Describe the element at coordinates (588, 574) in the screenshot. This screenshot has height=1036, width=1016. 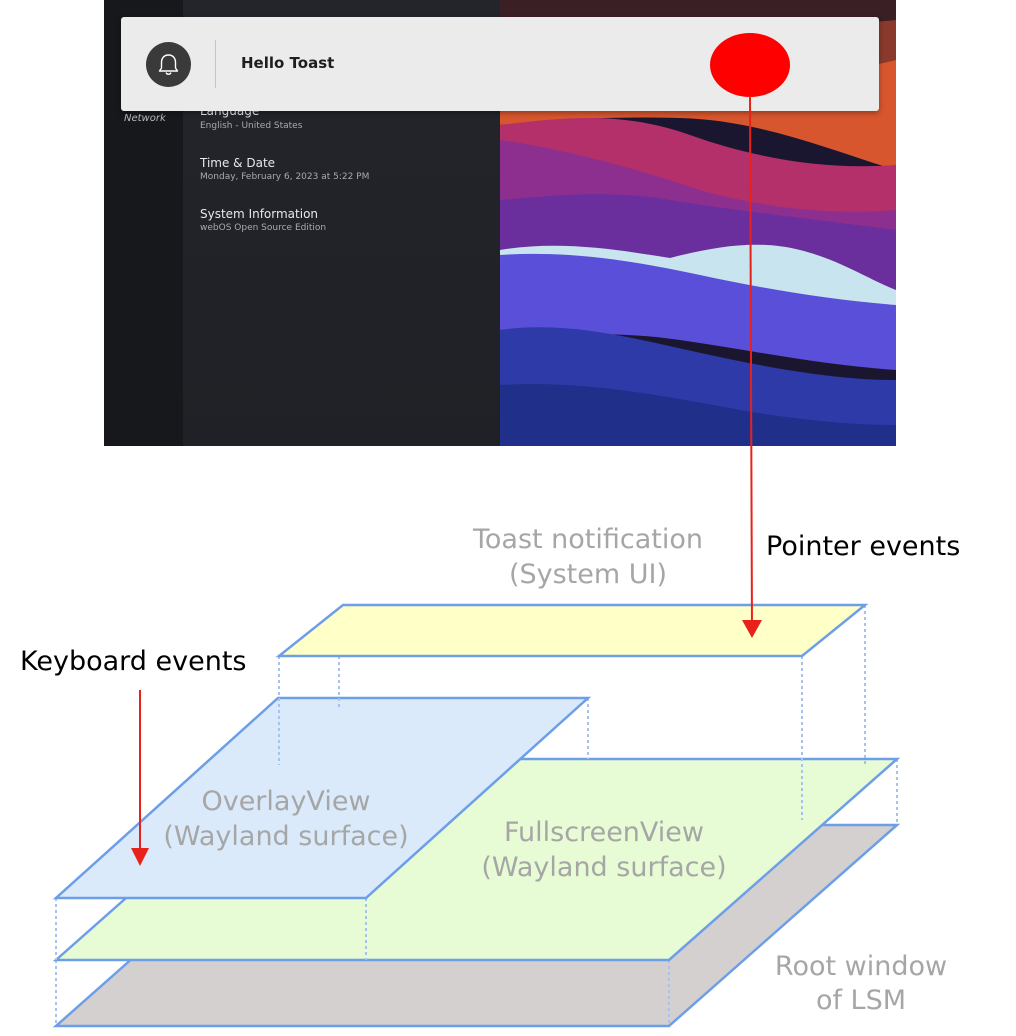
I see `toast-layer-label-2: (System UI)` at that location.